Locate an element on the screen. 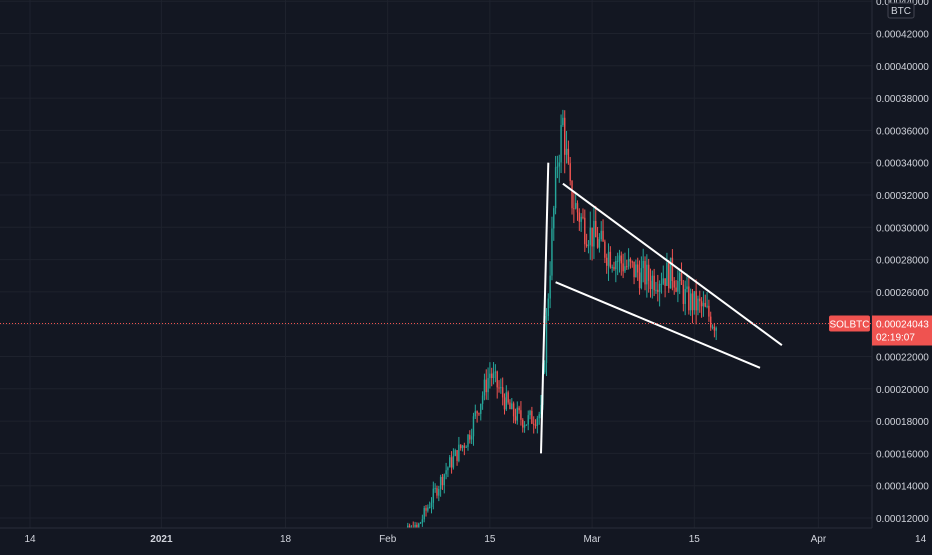 This screenshot has height=555, width=932. y-tick-label: 0.00034000 is located at coordinates (902, 164).